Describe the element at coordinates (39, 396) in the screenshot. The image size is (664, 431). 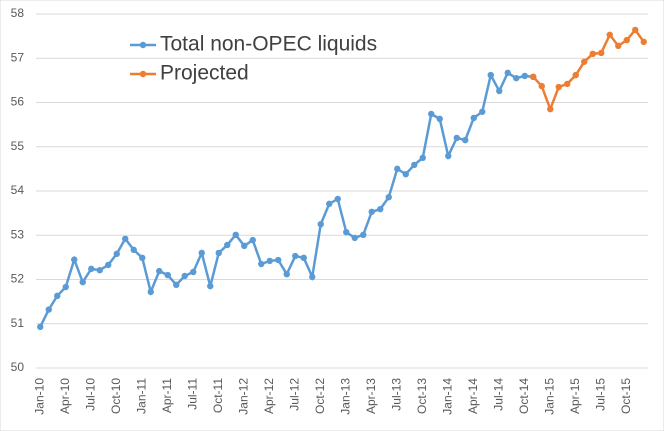
I see `x-tick-label: Jan-10` at that location.